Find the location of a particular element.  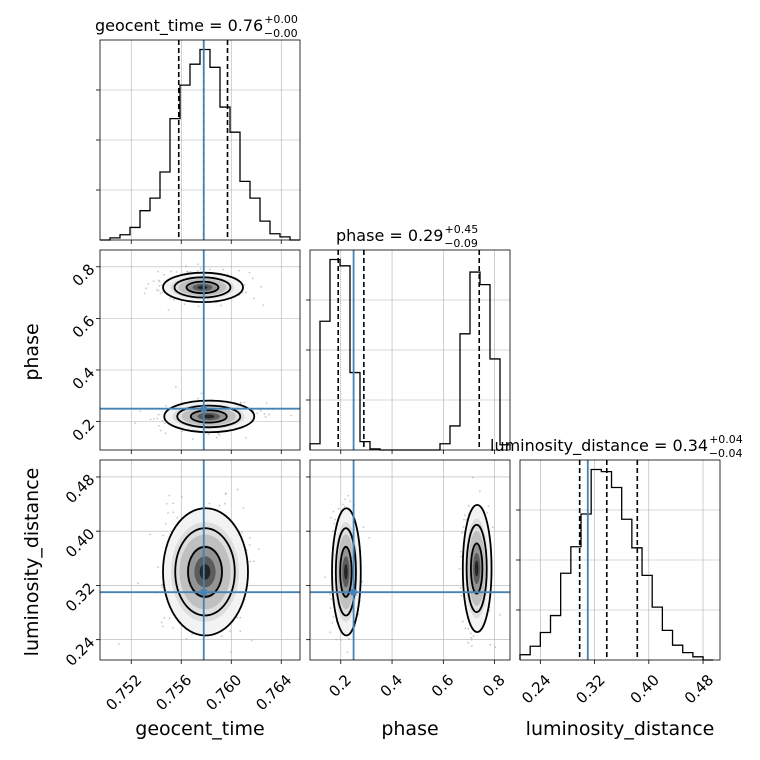

x-tick-label: 0.40 is located at coordinates (645, 689).